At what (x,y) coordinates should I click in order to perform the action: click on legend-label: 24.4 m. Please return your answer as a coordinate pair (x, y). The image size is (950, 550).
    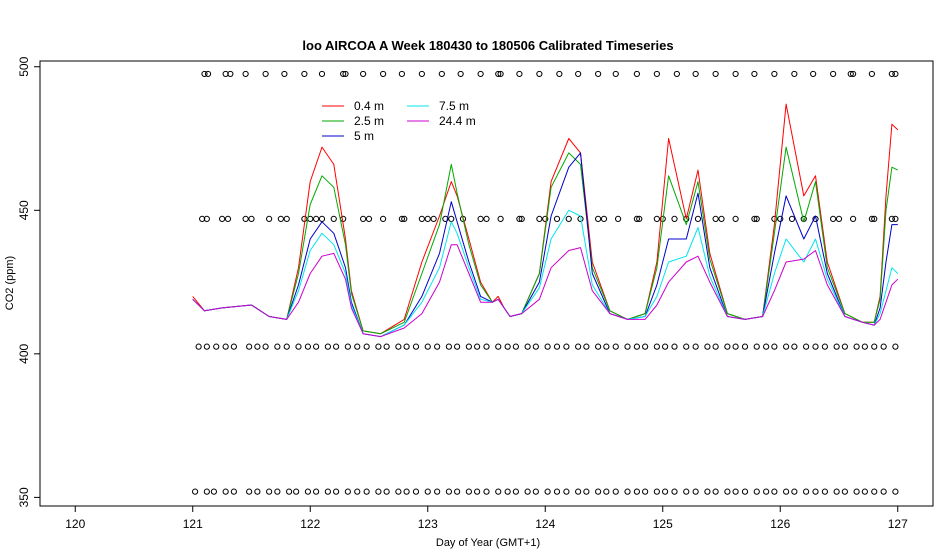
    Looking at the image, I should click on (457, 121).